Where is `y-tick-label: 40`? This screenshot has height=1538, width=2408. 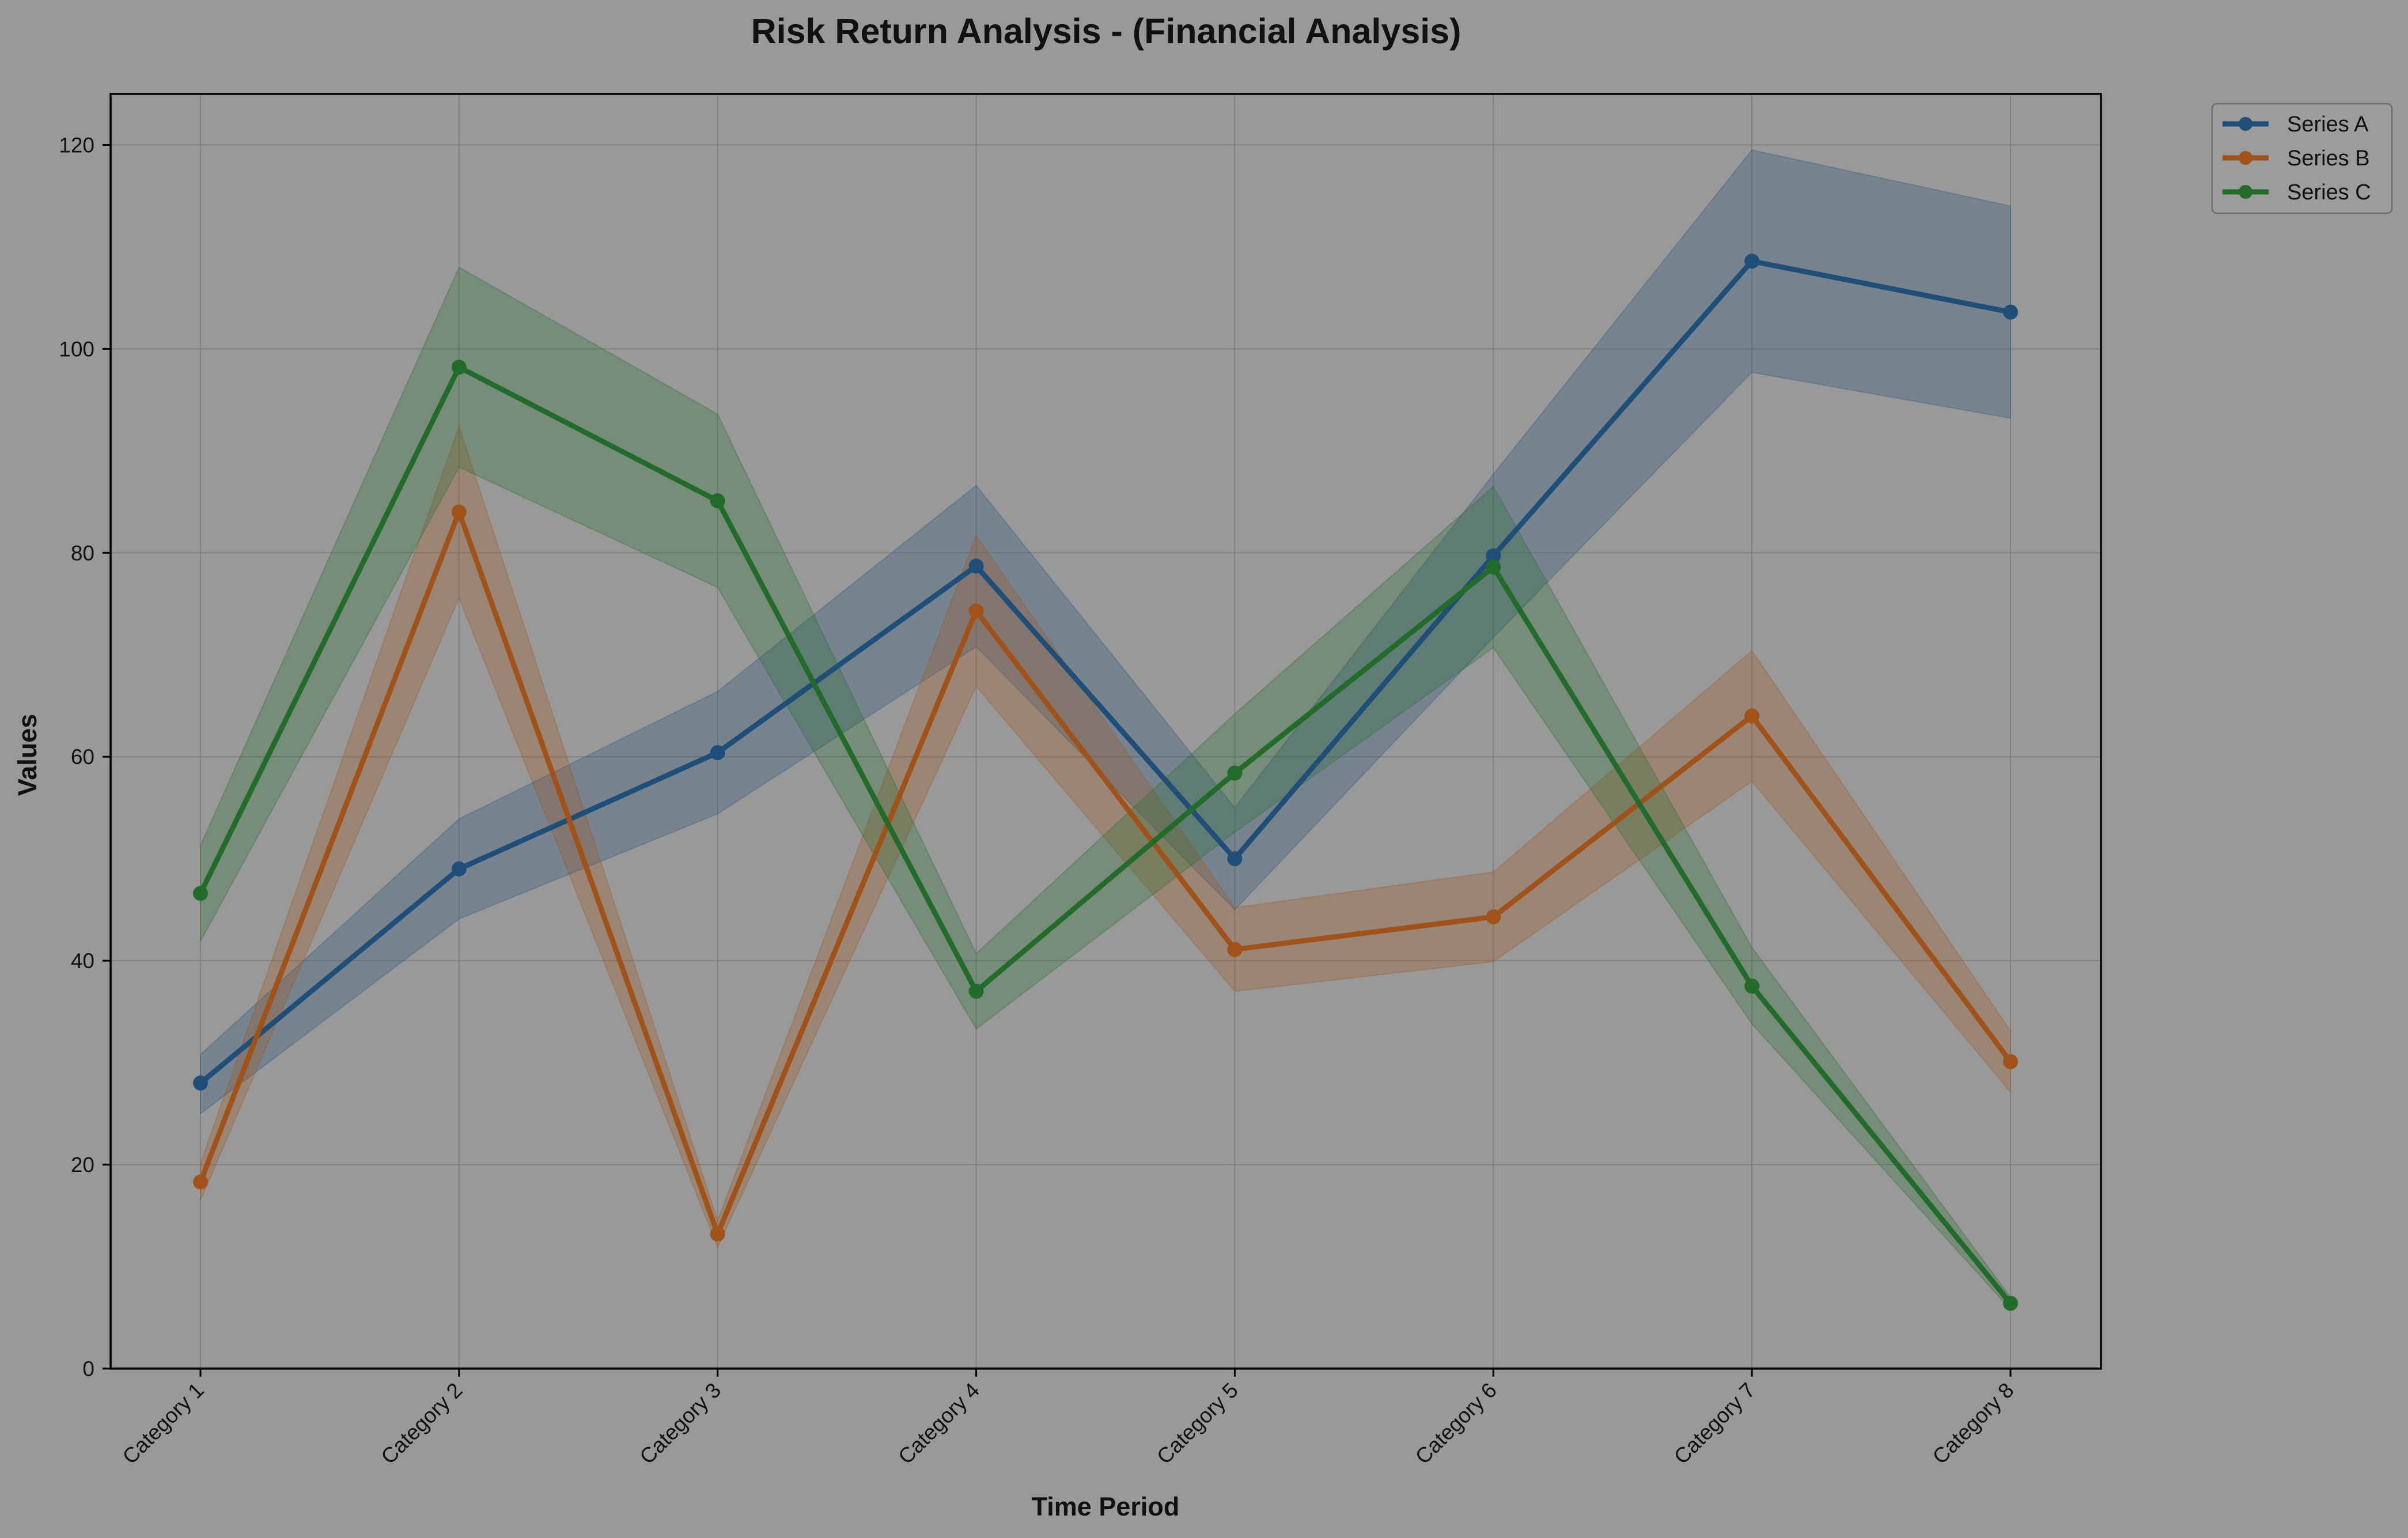 y-tick-label: 40 is located at coordinates (82, 961).